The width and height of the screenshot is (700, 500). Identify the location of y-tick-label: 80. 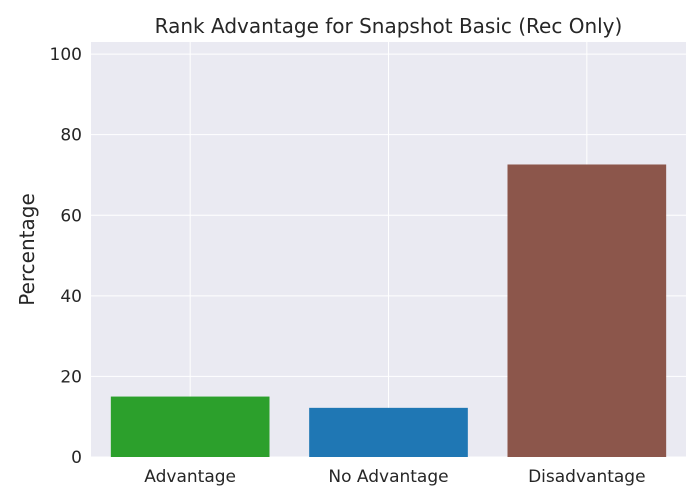
(71, 136).